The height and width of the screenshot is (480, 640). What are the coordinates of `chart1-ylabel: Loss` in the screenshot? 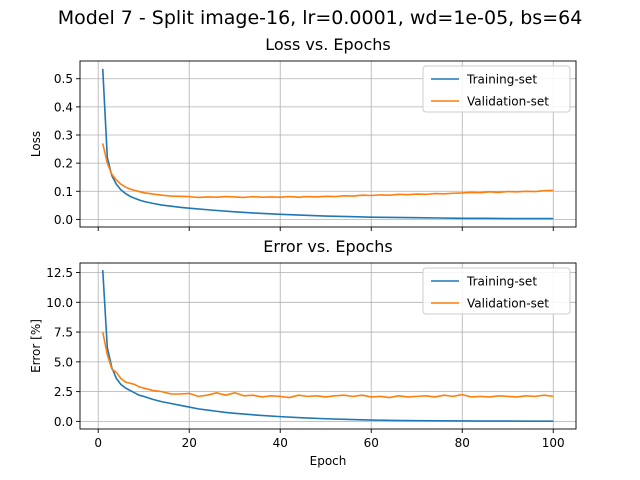 It's located at (36, 144).